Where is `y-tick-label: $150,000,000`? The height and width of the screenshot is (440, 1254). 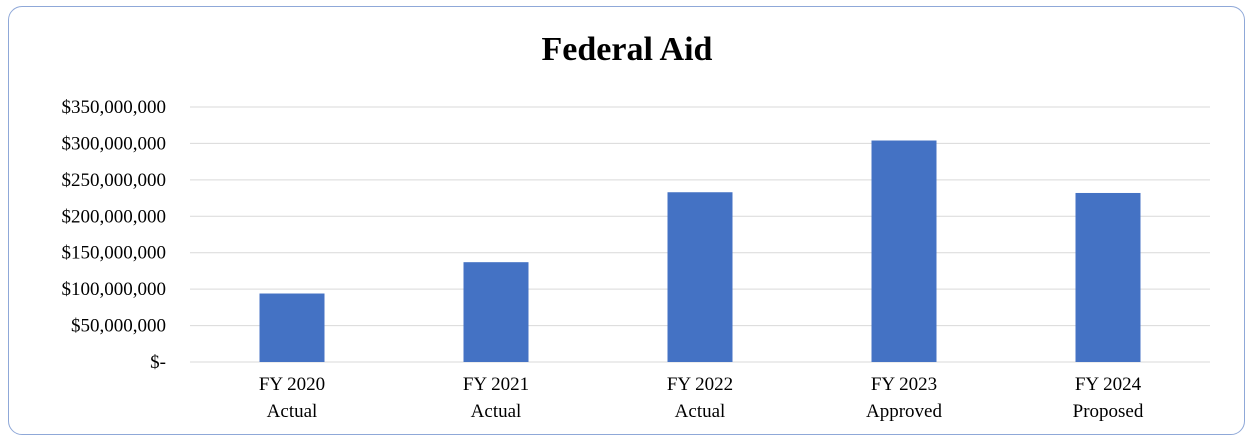
y-tick-label: $150,000,000 is located at coordinates (114, 253).